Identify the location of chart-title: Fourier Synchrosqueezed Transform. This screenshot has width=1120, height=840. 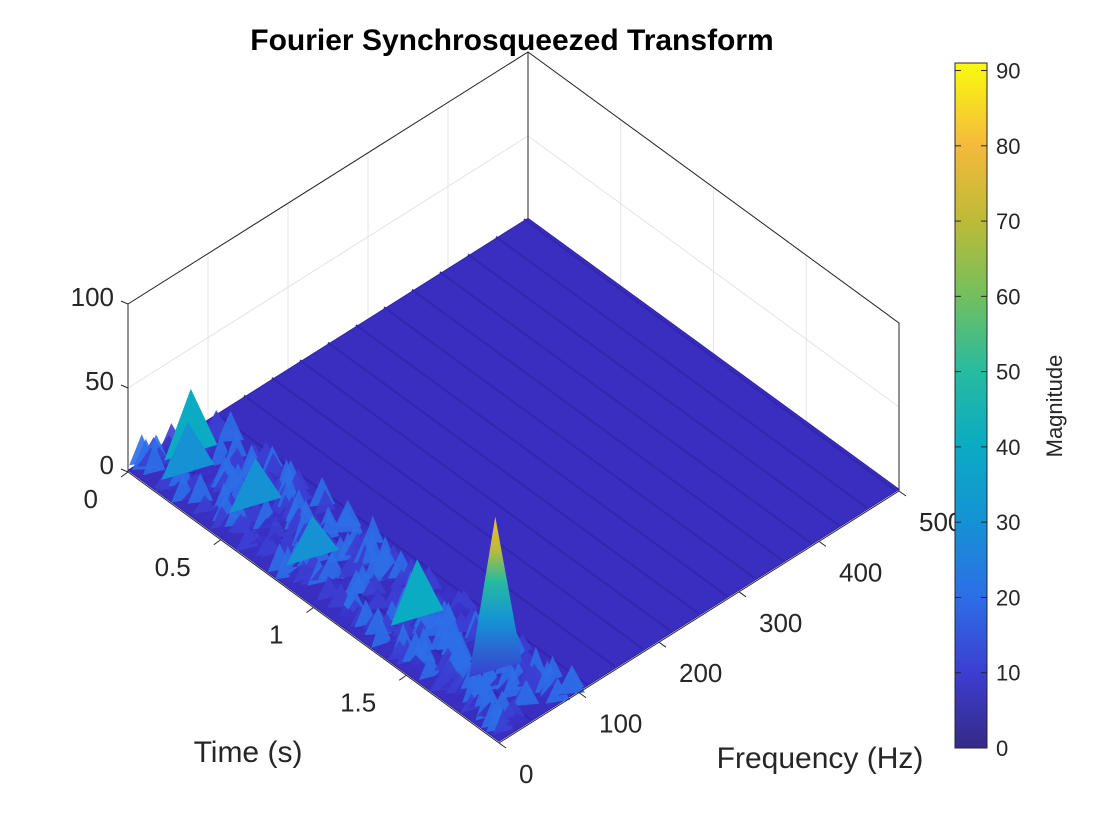
(511, 40).